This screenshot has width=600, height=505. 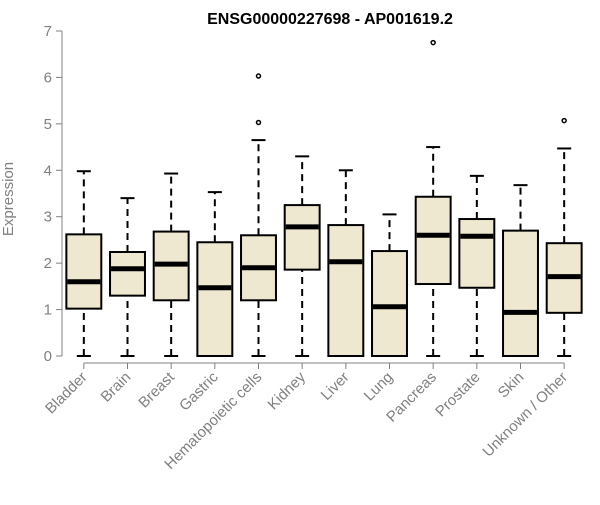 What do you see at coordinates (335, 386) in the screenshot?
I see `x-tick-label: Liver` at bounding box center [335, 386].